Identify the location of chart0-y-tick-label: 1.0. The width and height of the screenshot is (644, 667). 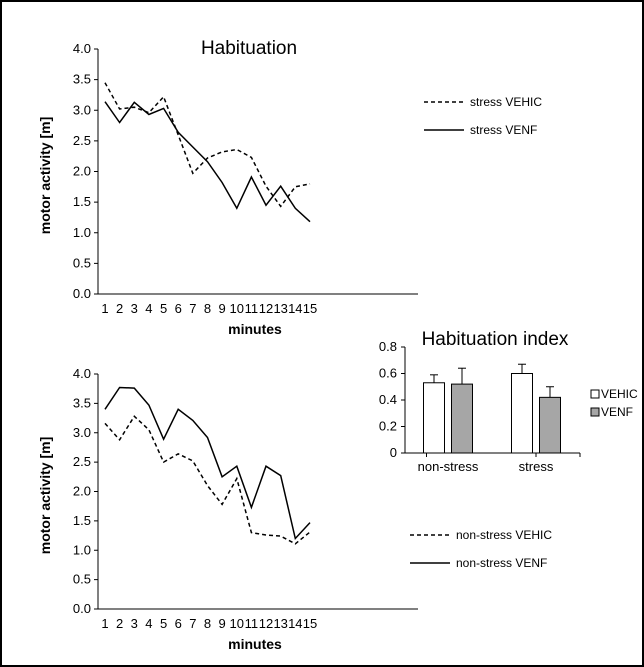
(82, 232).